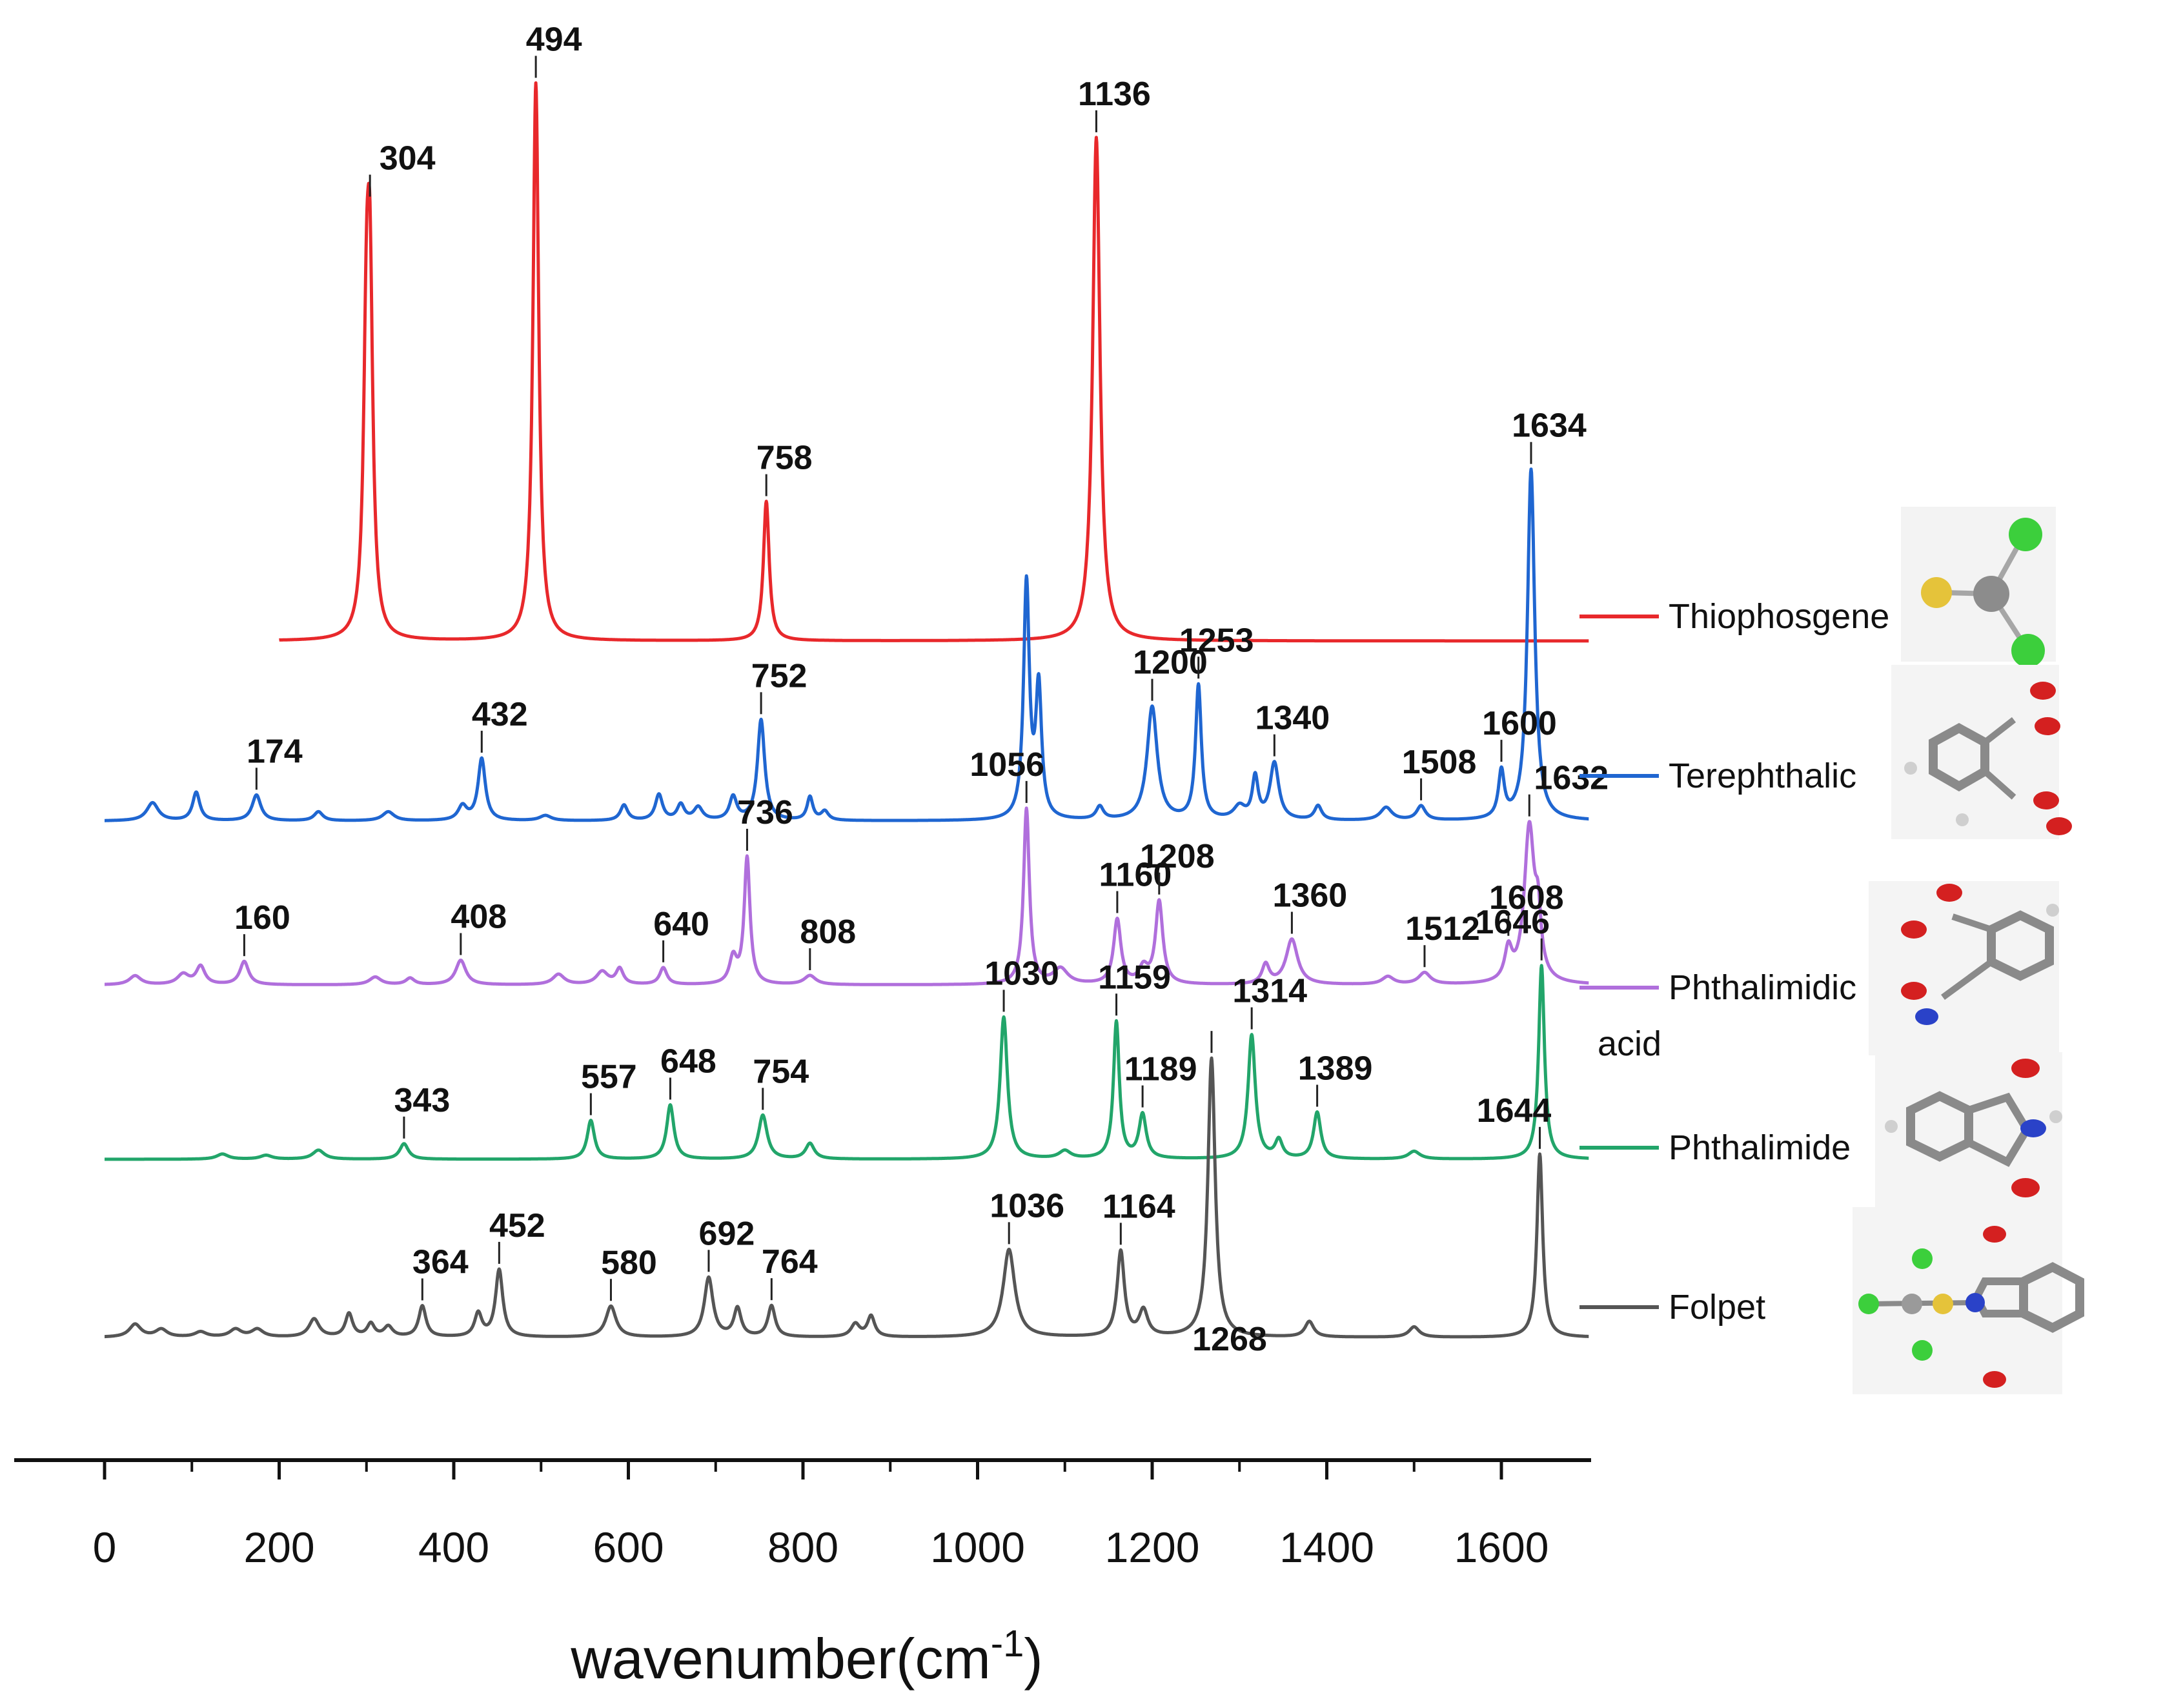 This screenshot has width=2163, height=1708. What do you see at coordinates (517, 1226) in the screenshot?
I see `peak-label-folpet-452: 452` at bounding box center [517, 1226].